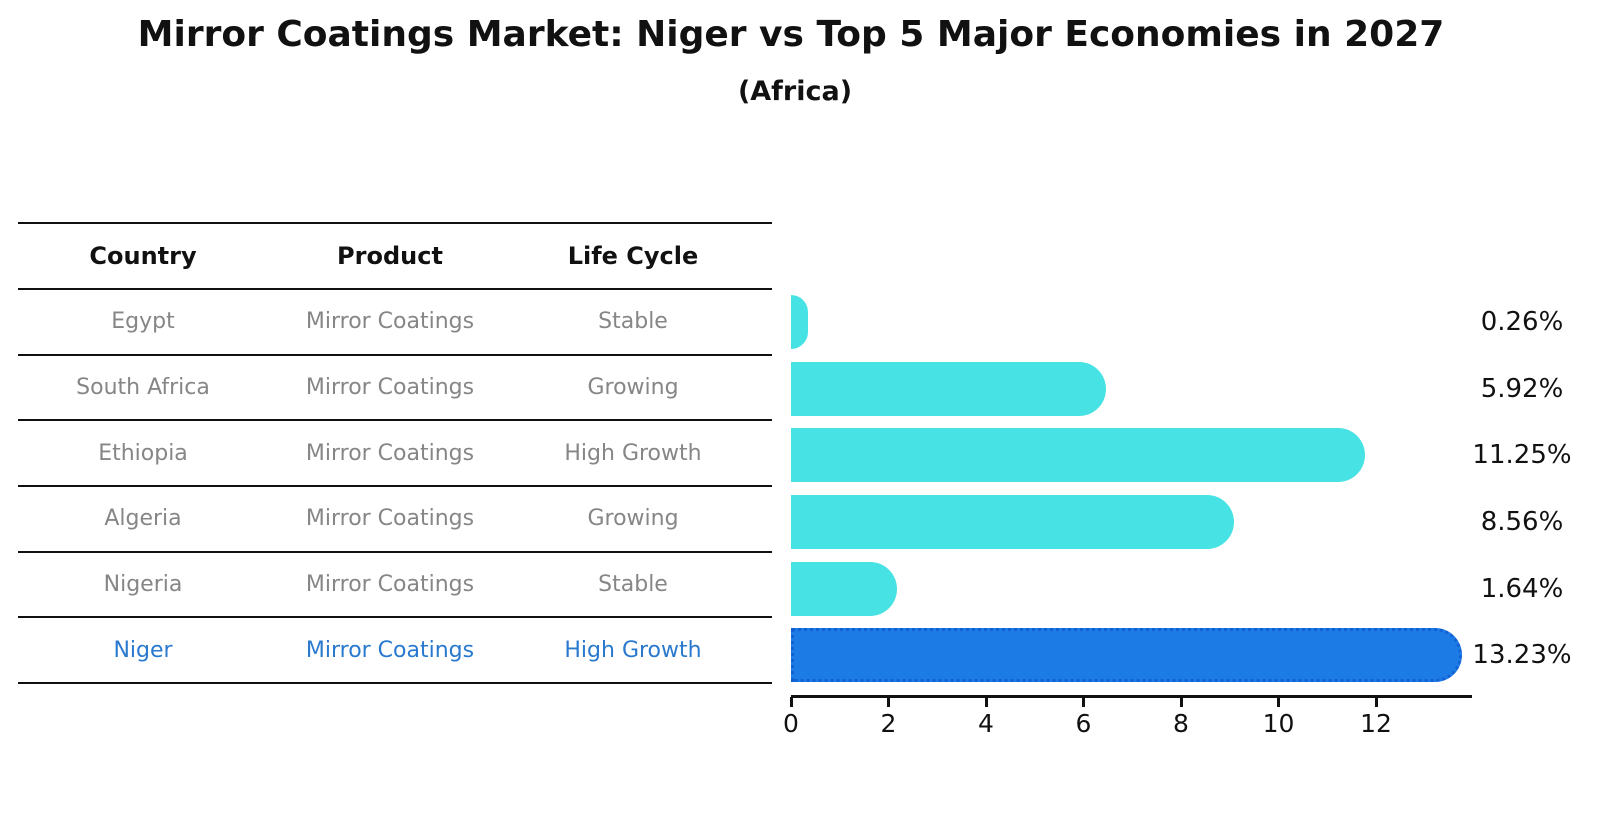  I want to click on value-label-algeria: 8.56%, so click(1522, 522).